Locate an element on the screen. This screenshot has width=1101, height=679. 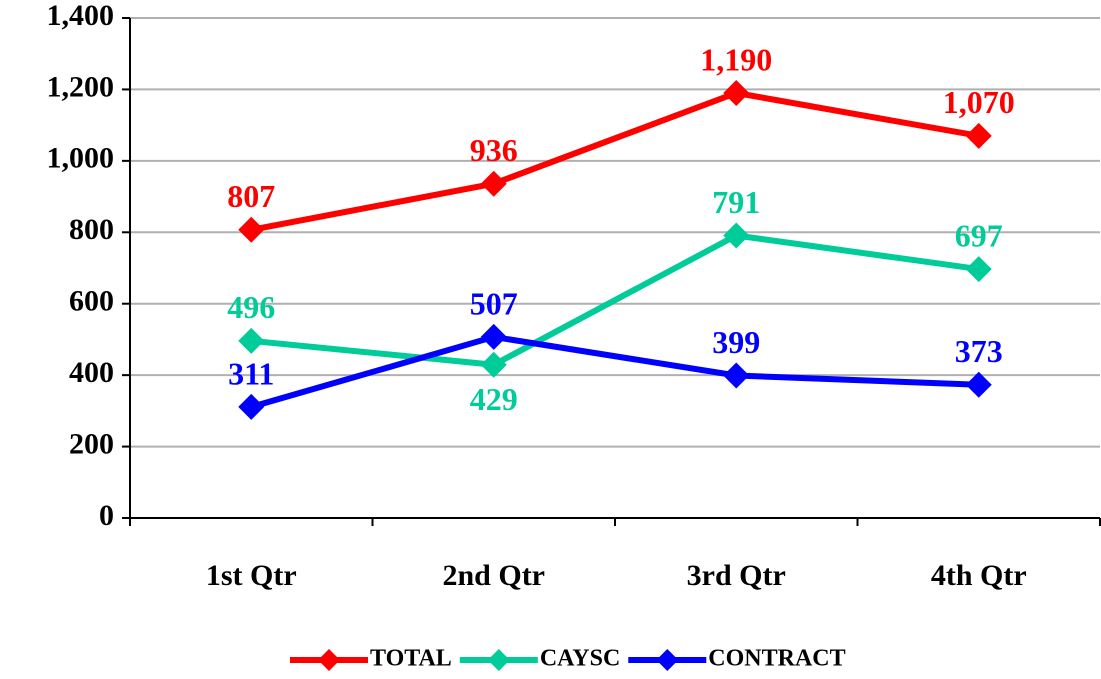
data-label: 507 is located at coordinates (494, 303).